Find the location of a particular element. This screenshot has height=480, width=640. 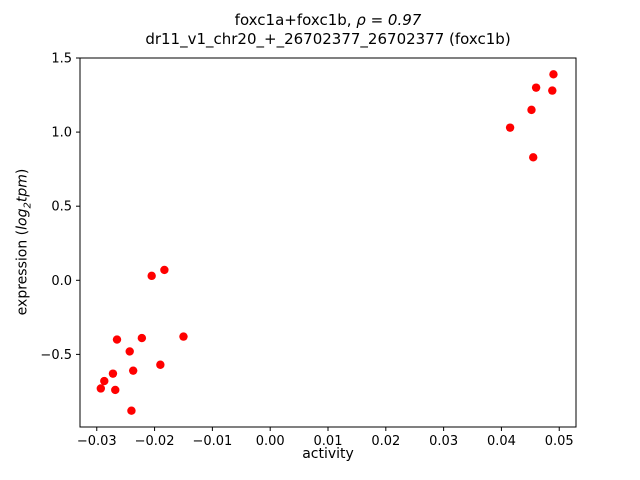

x-tick-label: 0.03 is located at coordinates (443, 441).